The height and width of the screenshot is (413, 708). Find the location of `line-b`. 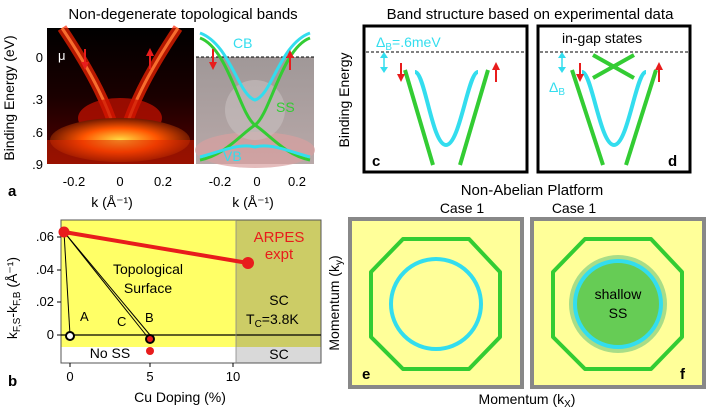

line-b is located at coordinates (107, 283).